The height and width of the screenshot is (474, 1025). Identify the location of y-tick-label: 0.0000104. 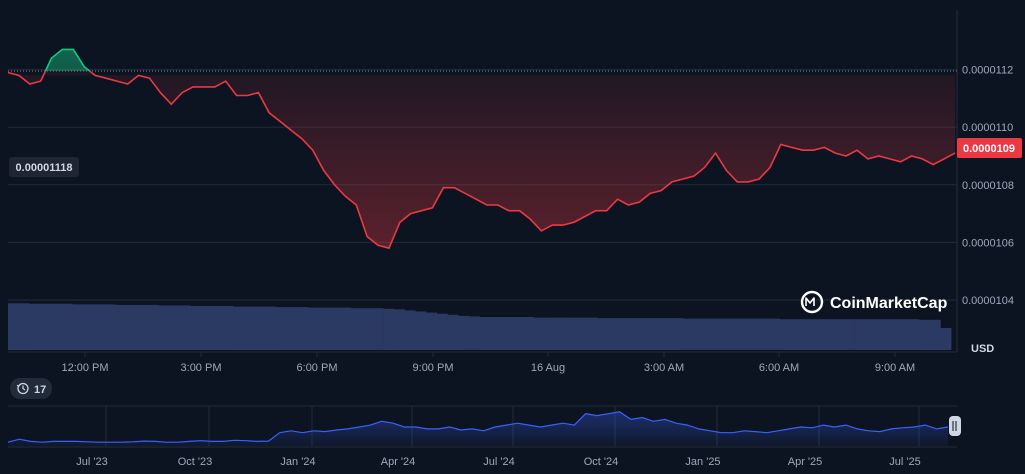
(988, 301).